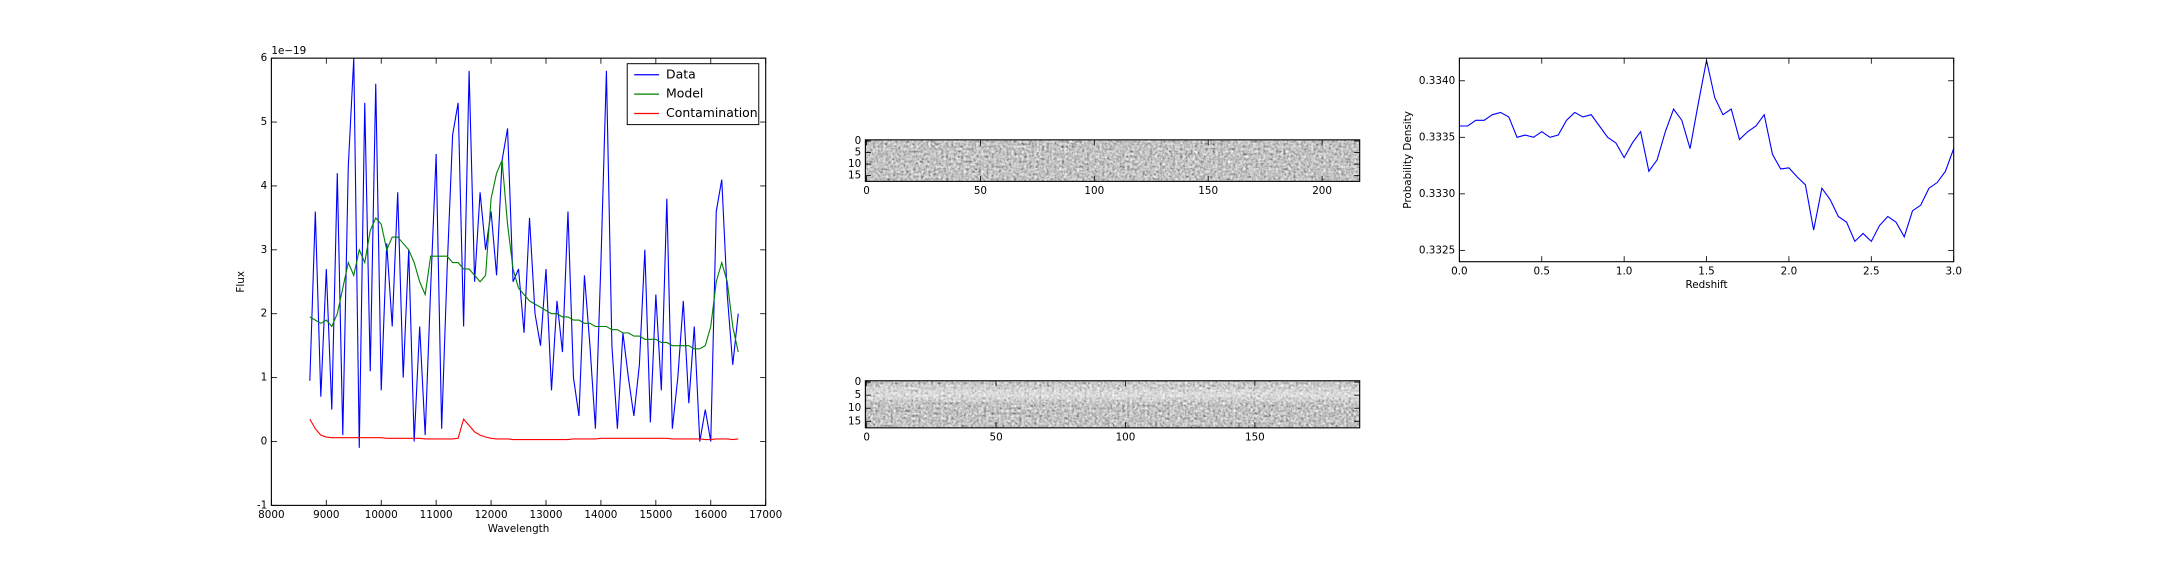 This screenshot has width=2160, height=576. What do you see at coordinates (1437, 250) in the screenshot?
I see `y-tick-label: 0.3325` at bounding box center [1437, 250].